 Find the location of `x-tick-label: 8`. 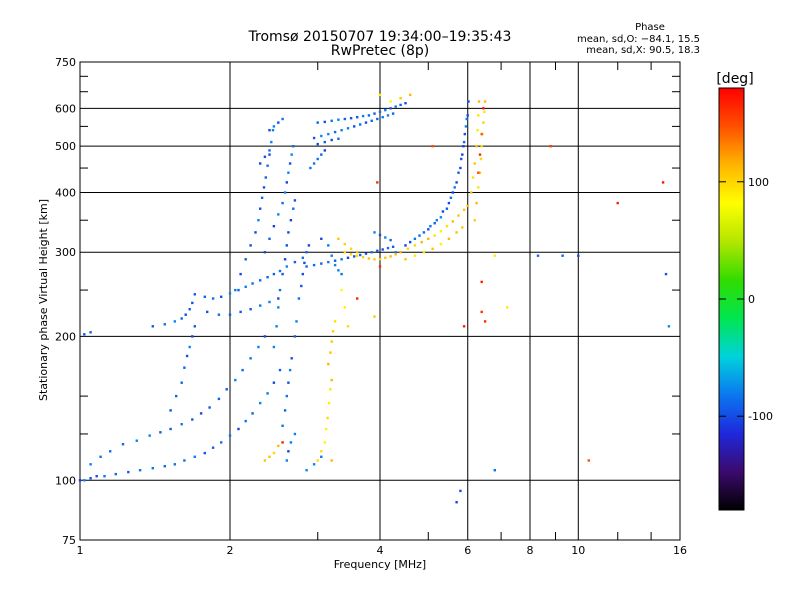

x-tick-label: 8 is located at coordinates (530, 550).